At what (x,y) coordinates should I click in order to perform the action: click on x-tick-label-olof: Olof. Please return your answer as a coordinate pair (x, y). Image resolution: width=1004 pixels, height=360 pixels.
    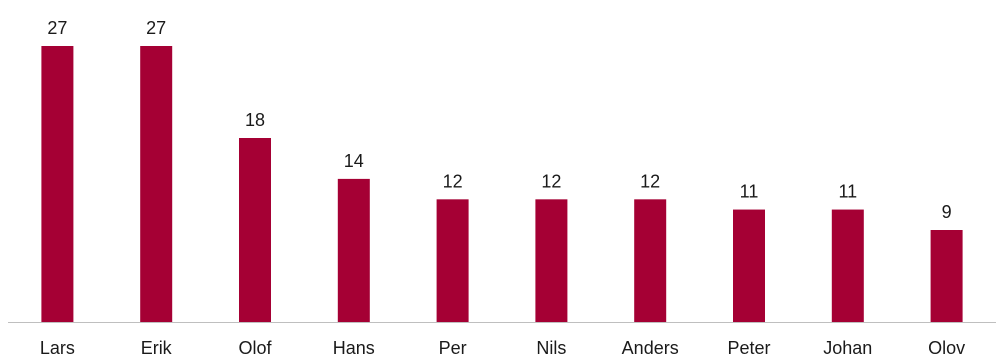
    Looking at the image, I should click on (255, 348).